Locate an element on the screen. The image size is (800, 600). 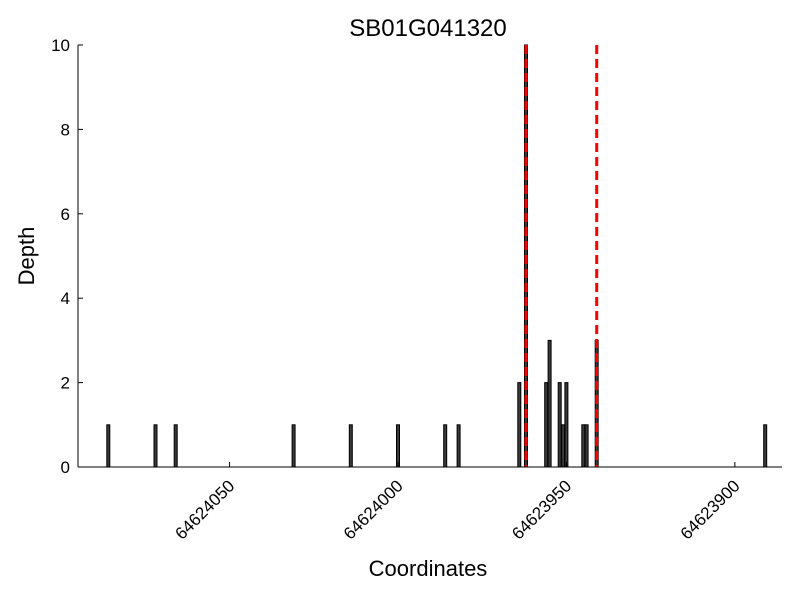
y-axis-ticks: 0 2 4 6 8 10 is located at coordinates (67, 256).